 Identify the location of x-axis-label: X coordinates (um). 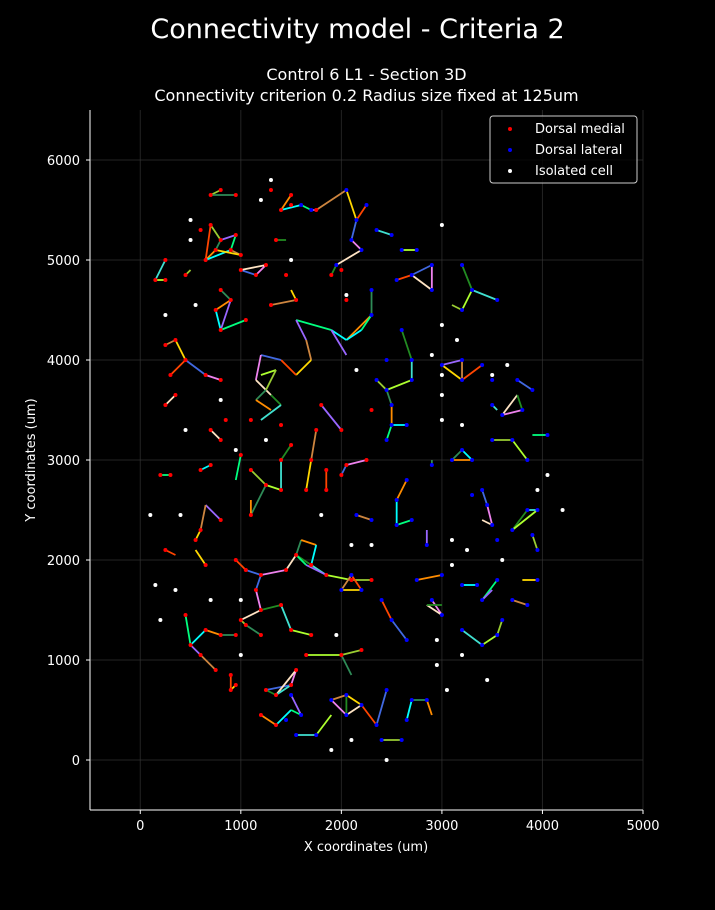
(366, 847).